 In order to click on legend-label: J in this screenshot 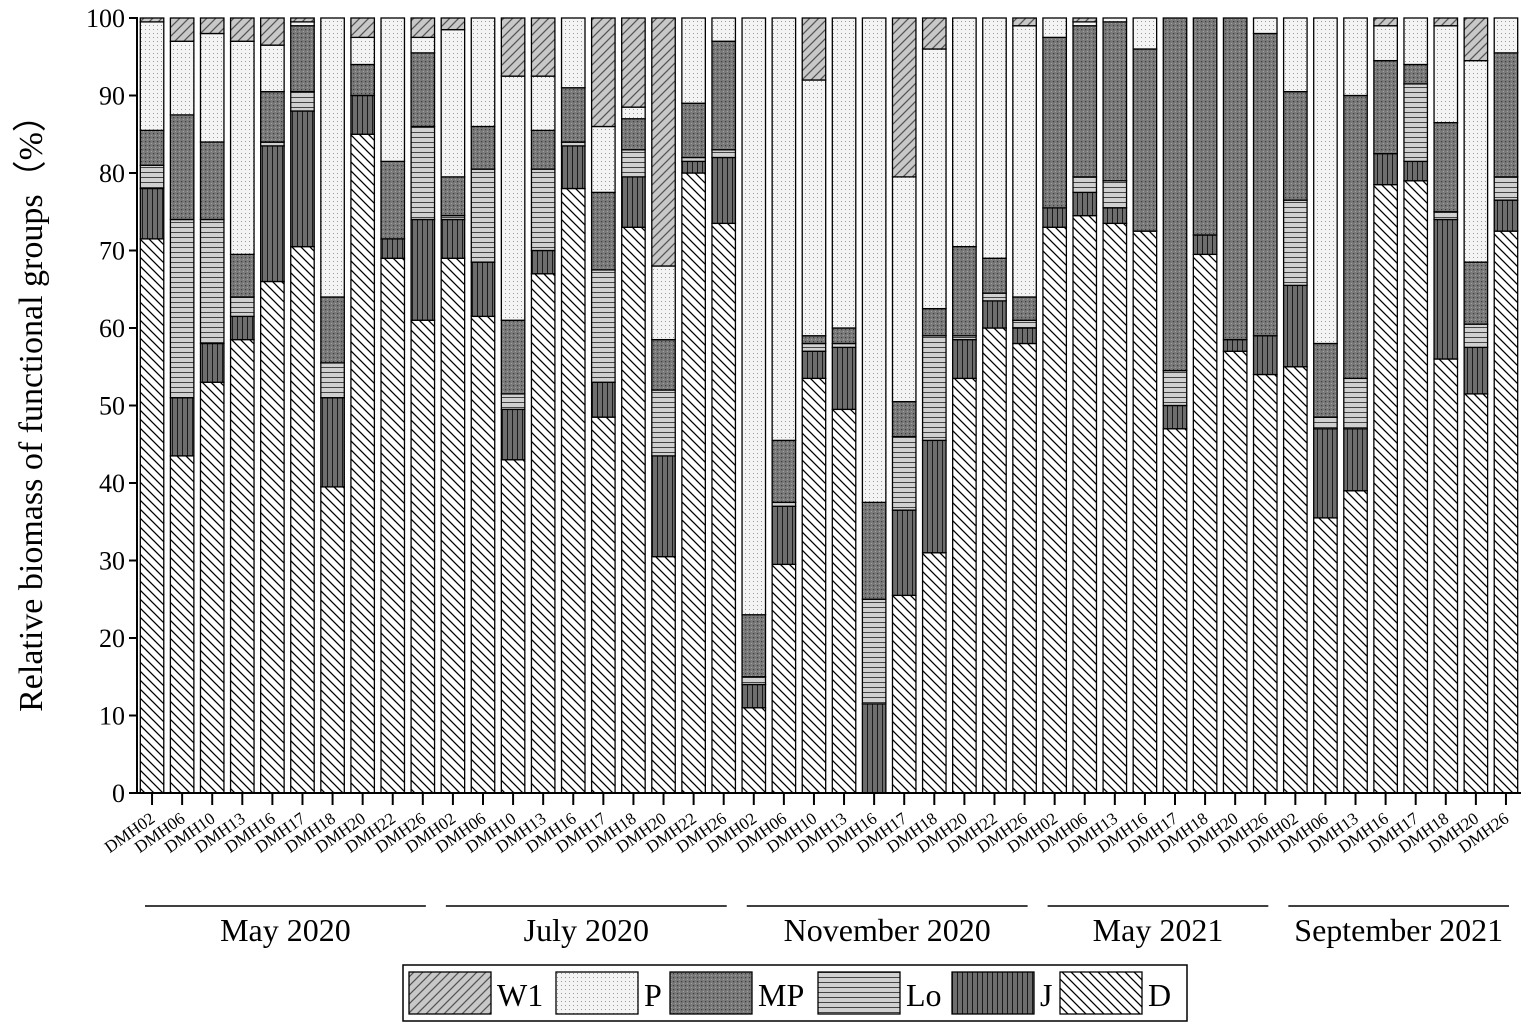, I will do `click(1046, 995)`.